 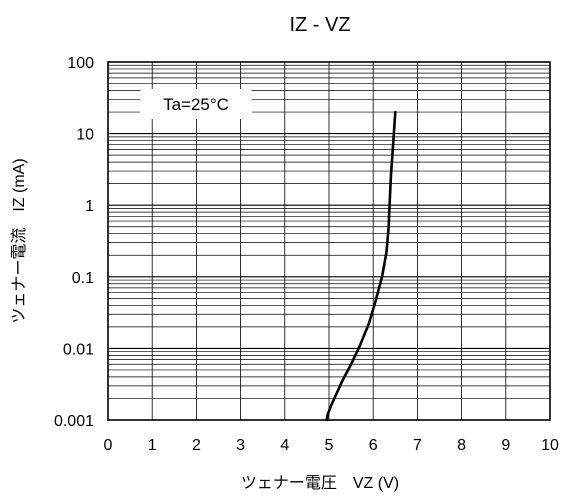 What do you see at coordinates (74, 421) in the screenshot?
I see `y-tick-label: 0.001` at bounding box center [74, 421].